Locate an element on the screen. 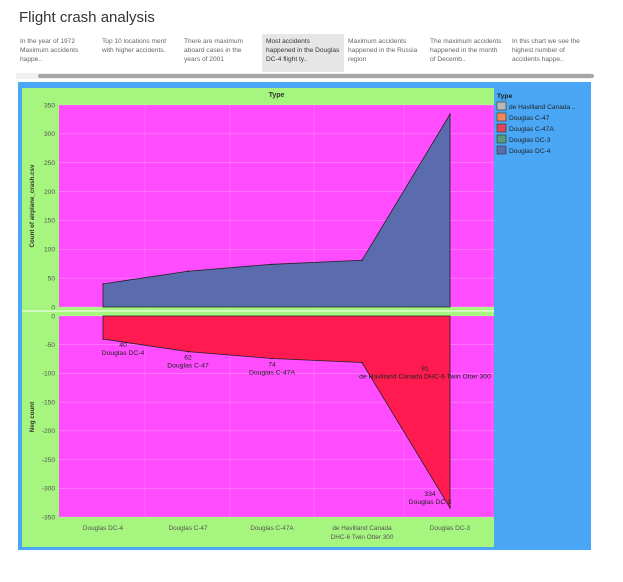 The height and width of the screenshot is (582, 623). lower-y-axis-title: Neg count is located at coordinates (32, 417).